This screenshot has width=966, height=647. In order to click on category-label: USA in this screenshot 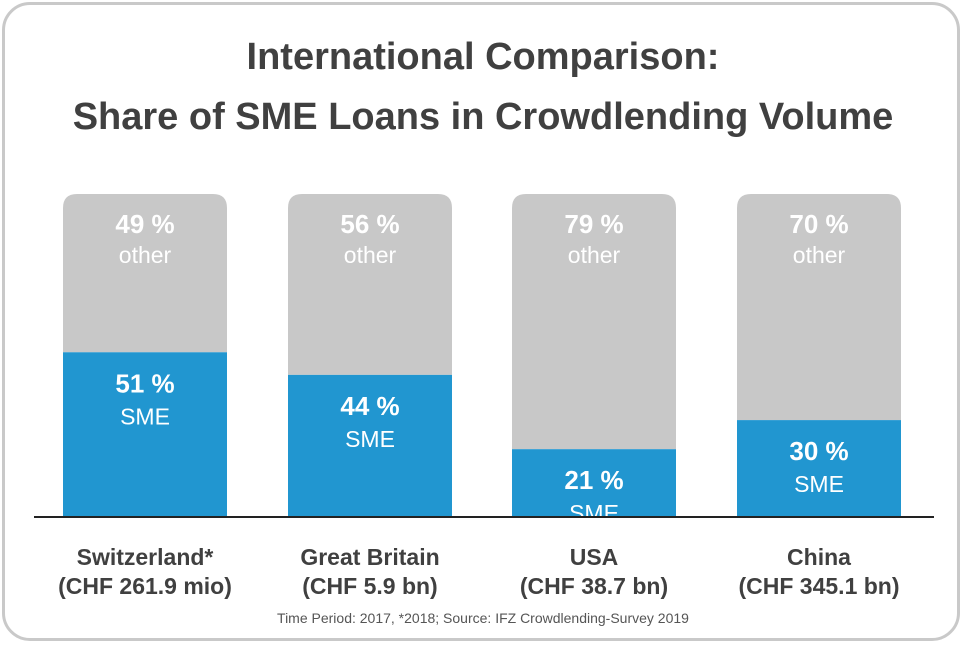, I will do `click(594, 557)`.